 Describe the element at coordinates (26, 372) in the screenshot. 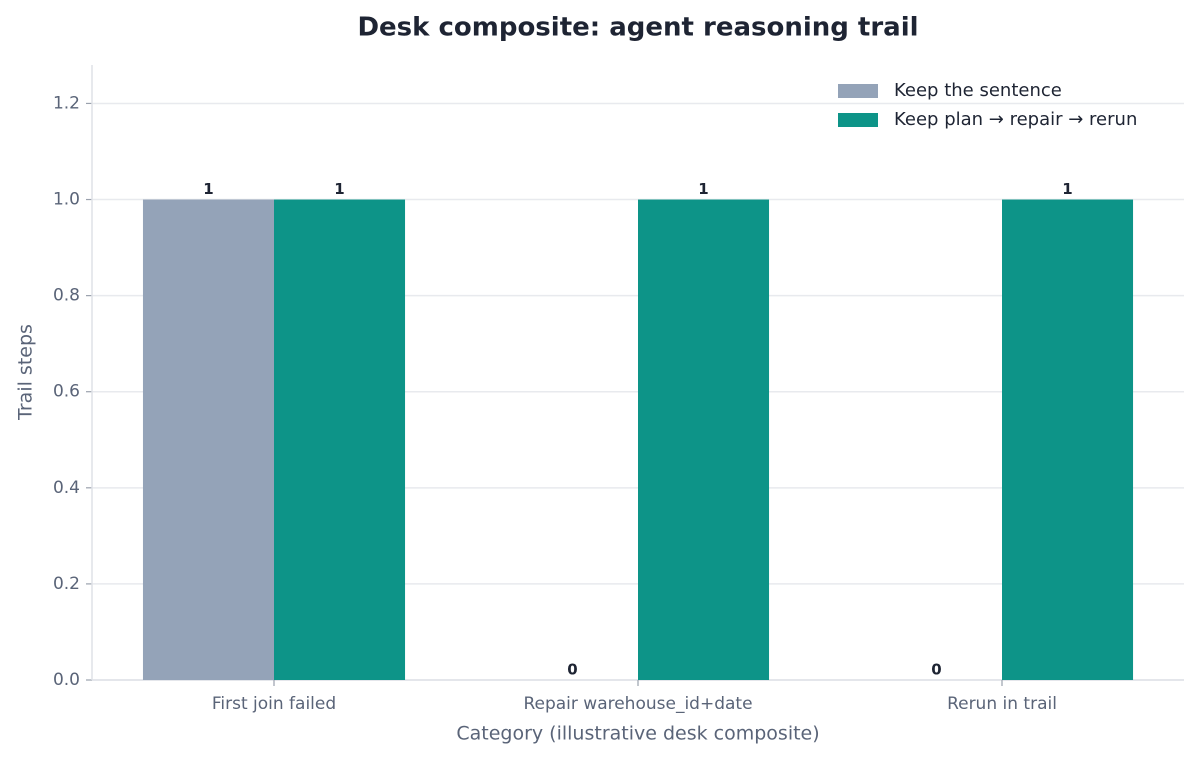

I see `y-axis-label: Trail steps` at that location.